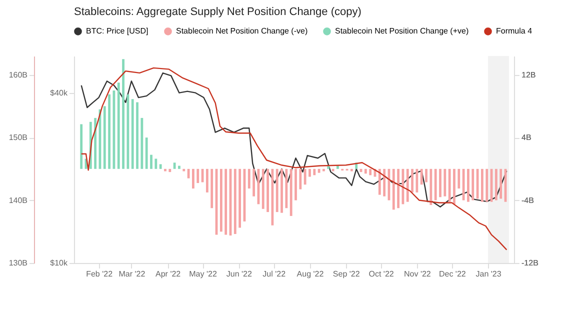 This screenshot has width=567, height=325. Describe the element at coordinates (239, 274) in the screenshot. I see `x-tick-label: Jun '22` at that location.